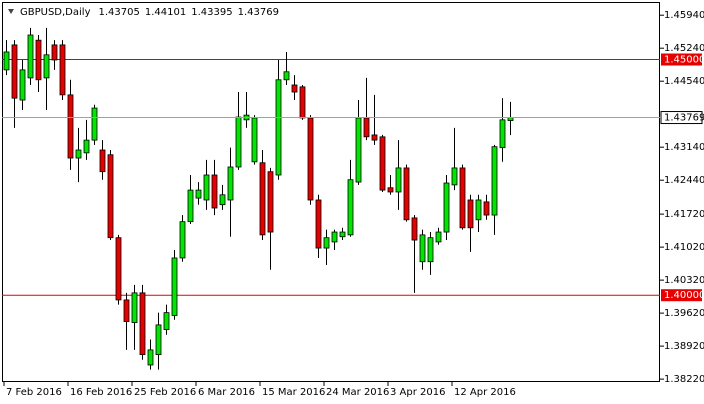 Image resolution: width=704 pixels, height=404 pixels. I want to click on current-price-box, so click(681, 118).